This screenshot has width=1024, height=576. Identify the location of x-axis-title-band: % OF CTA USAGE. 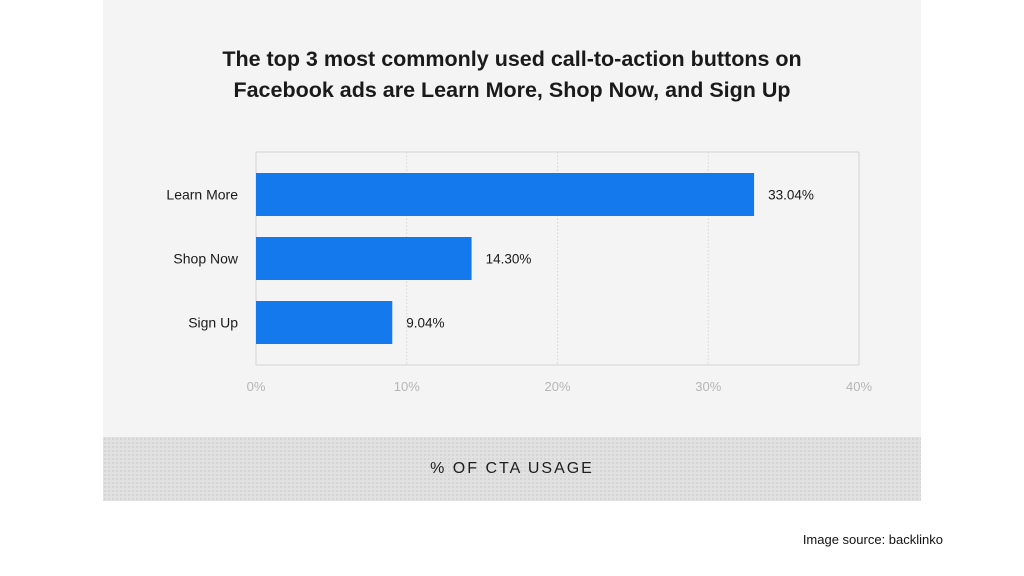
(512, 469).